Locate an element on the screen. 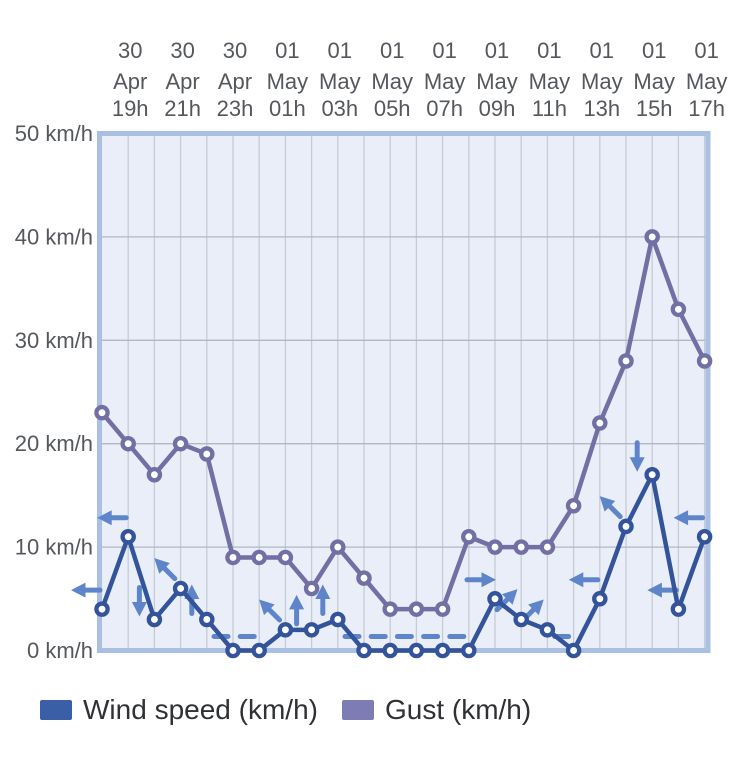  x-axis-label-hour: 07h is located at coordinates (444, 108).